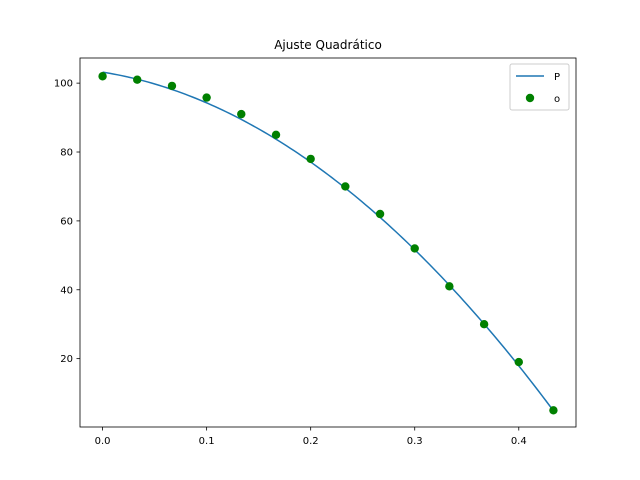 Image resolution: width=640 pixels, height=480 pixels. I want to click on x-tick-label: 0.0, so click(103, 441).